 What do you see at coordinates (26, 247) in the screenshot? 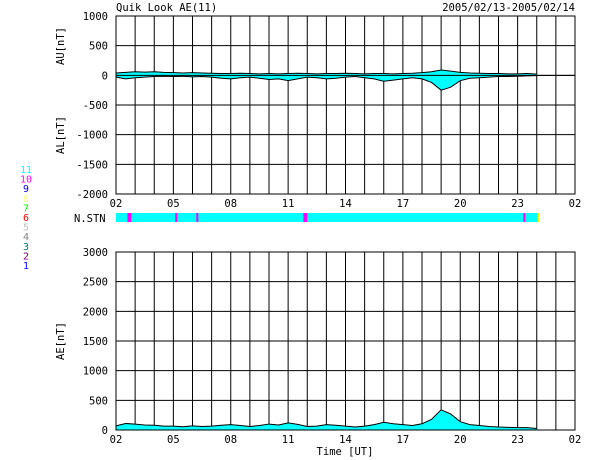
I see `nstn-legend-number: 3` at bounding box center [26, 247].